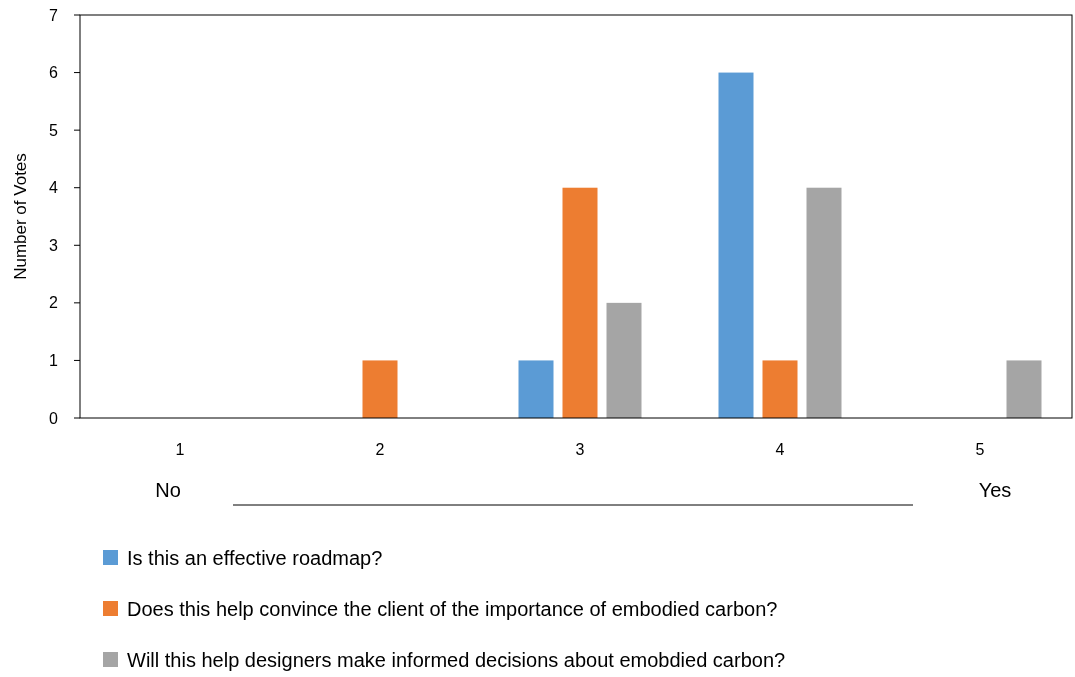  What do you see at coordinates (980, 449) in the screenshot?
I see `x-tick-label: 5` at bounding box center [980, 449].